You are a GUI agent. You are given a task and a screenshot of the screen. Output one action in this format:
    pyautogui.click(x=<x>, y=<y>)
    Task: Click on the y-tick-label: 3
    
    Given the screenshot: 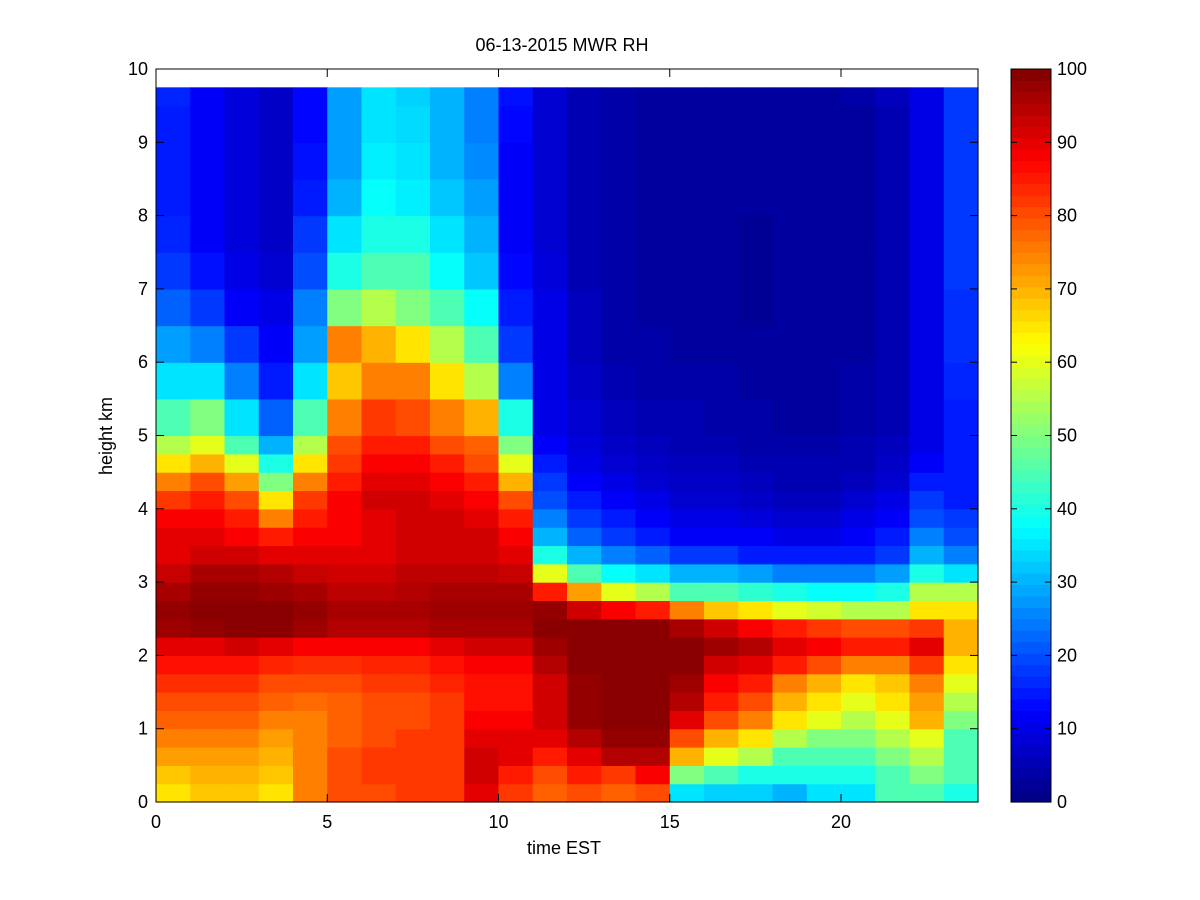 What is the action you would take?
    pyautogui.click(x=143, y=582)
    